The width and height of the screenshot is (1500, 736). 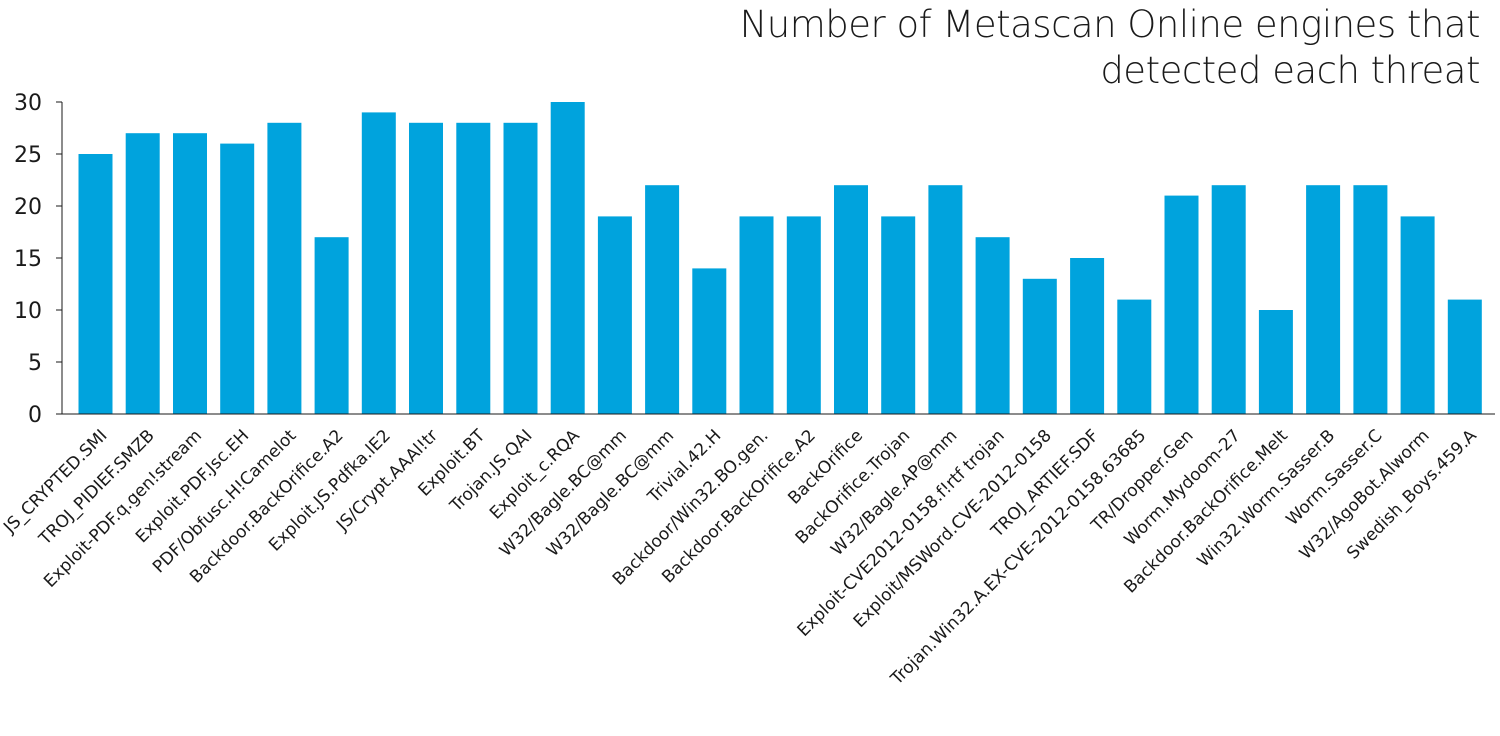 I want to click on y-tick-label: 15, so click(x=28, y=259).